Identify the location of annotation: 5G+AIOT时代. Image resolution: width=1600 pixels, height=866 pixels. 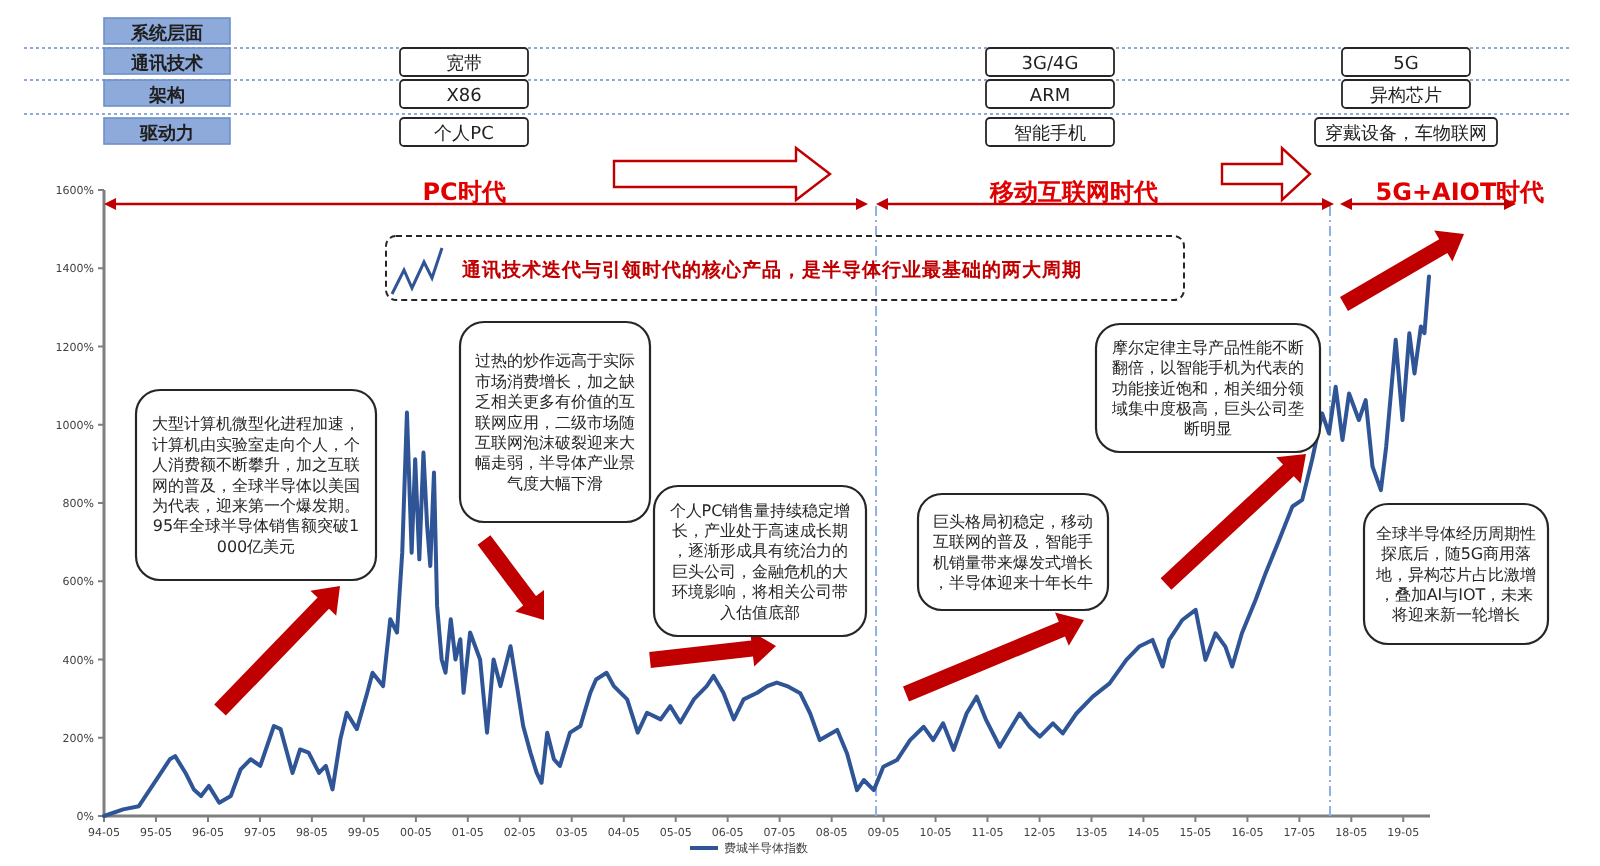
(1460, 192).